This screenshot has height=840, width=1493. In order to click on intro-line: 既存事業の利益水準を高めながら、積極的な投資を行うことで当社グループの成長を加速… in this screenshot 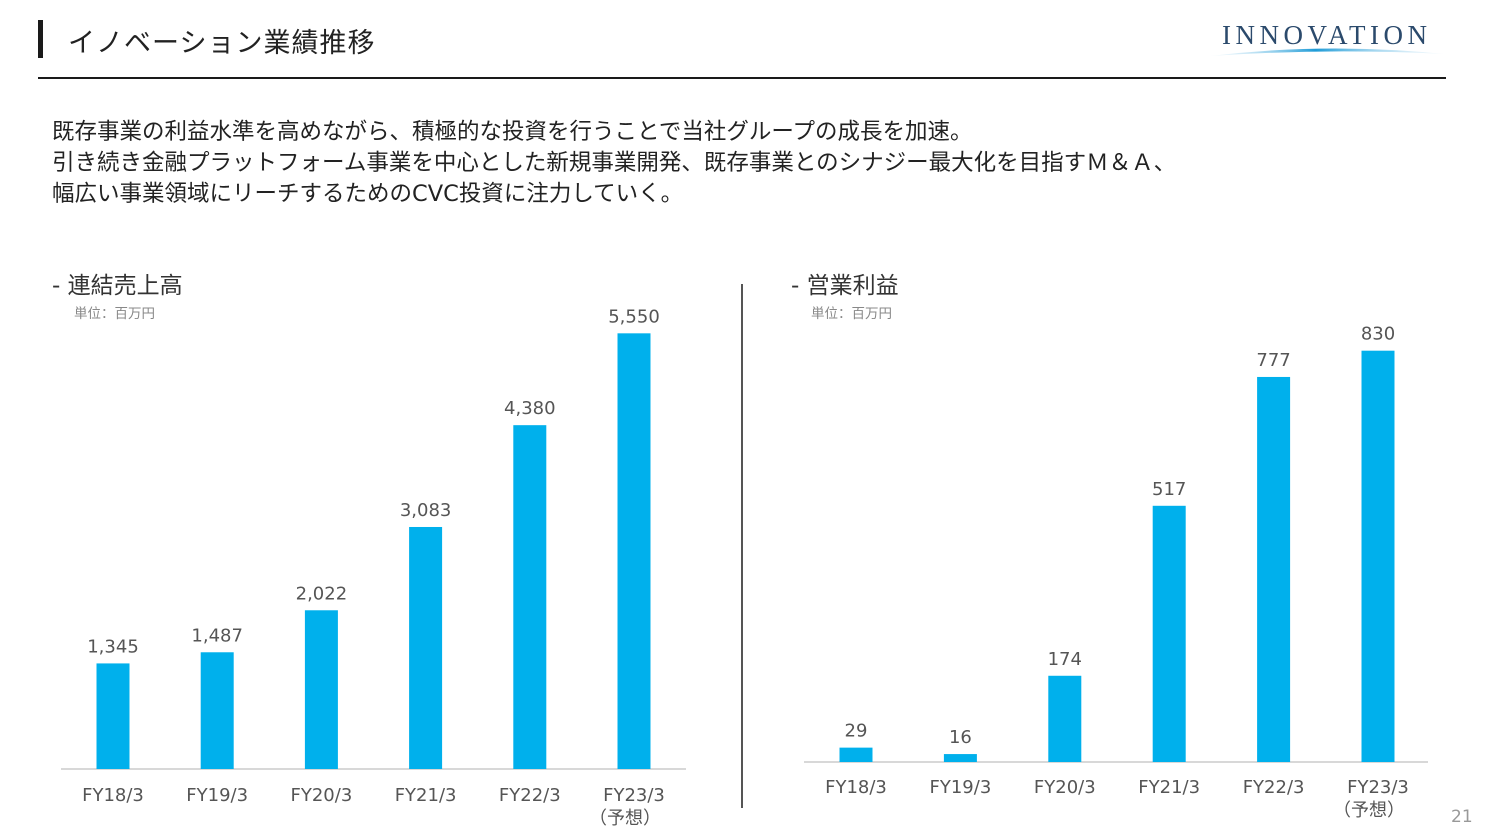, I will do `click(512, 132)`.